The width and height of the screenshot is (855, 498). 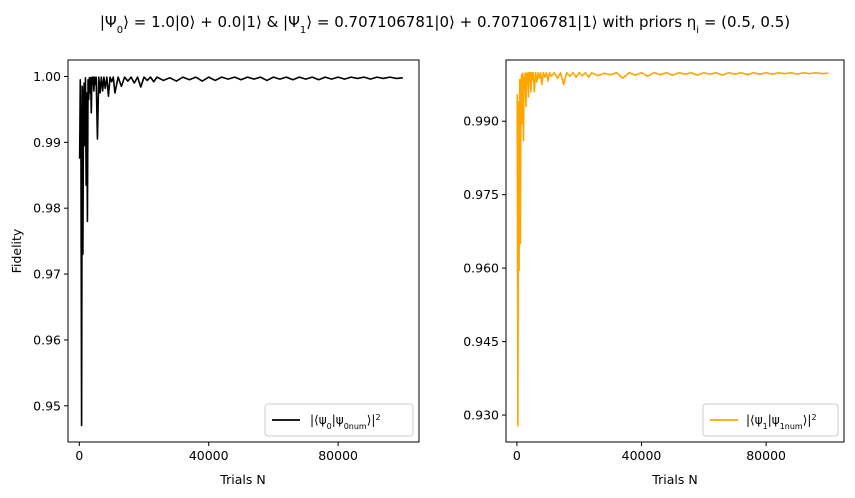 What do you see at coordinates (481, 268) in the screenshot?
I see `right-chart-y-tick-label: 0.960` at bounding box center [481, 268].